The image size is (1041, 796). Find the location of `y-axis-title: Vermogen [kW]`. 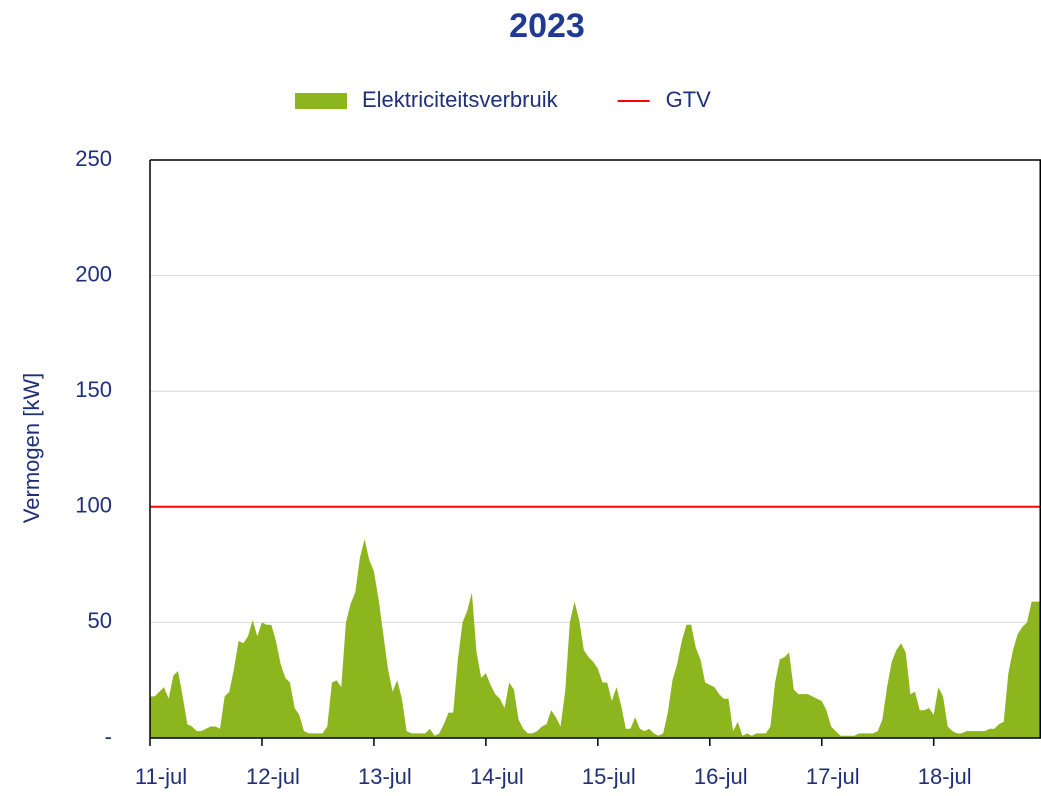

y-axis-title: Vermogen [kW] is located at coordinates (31, 448).